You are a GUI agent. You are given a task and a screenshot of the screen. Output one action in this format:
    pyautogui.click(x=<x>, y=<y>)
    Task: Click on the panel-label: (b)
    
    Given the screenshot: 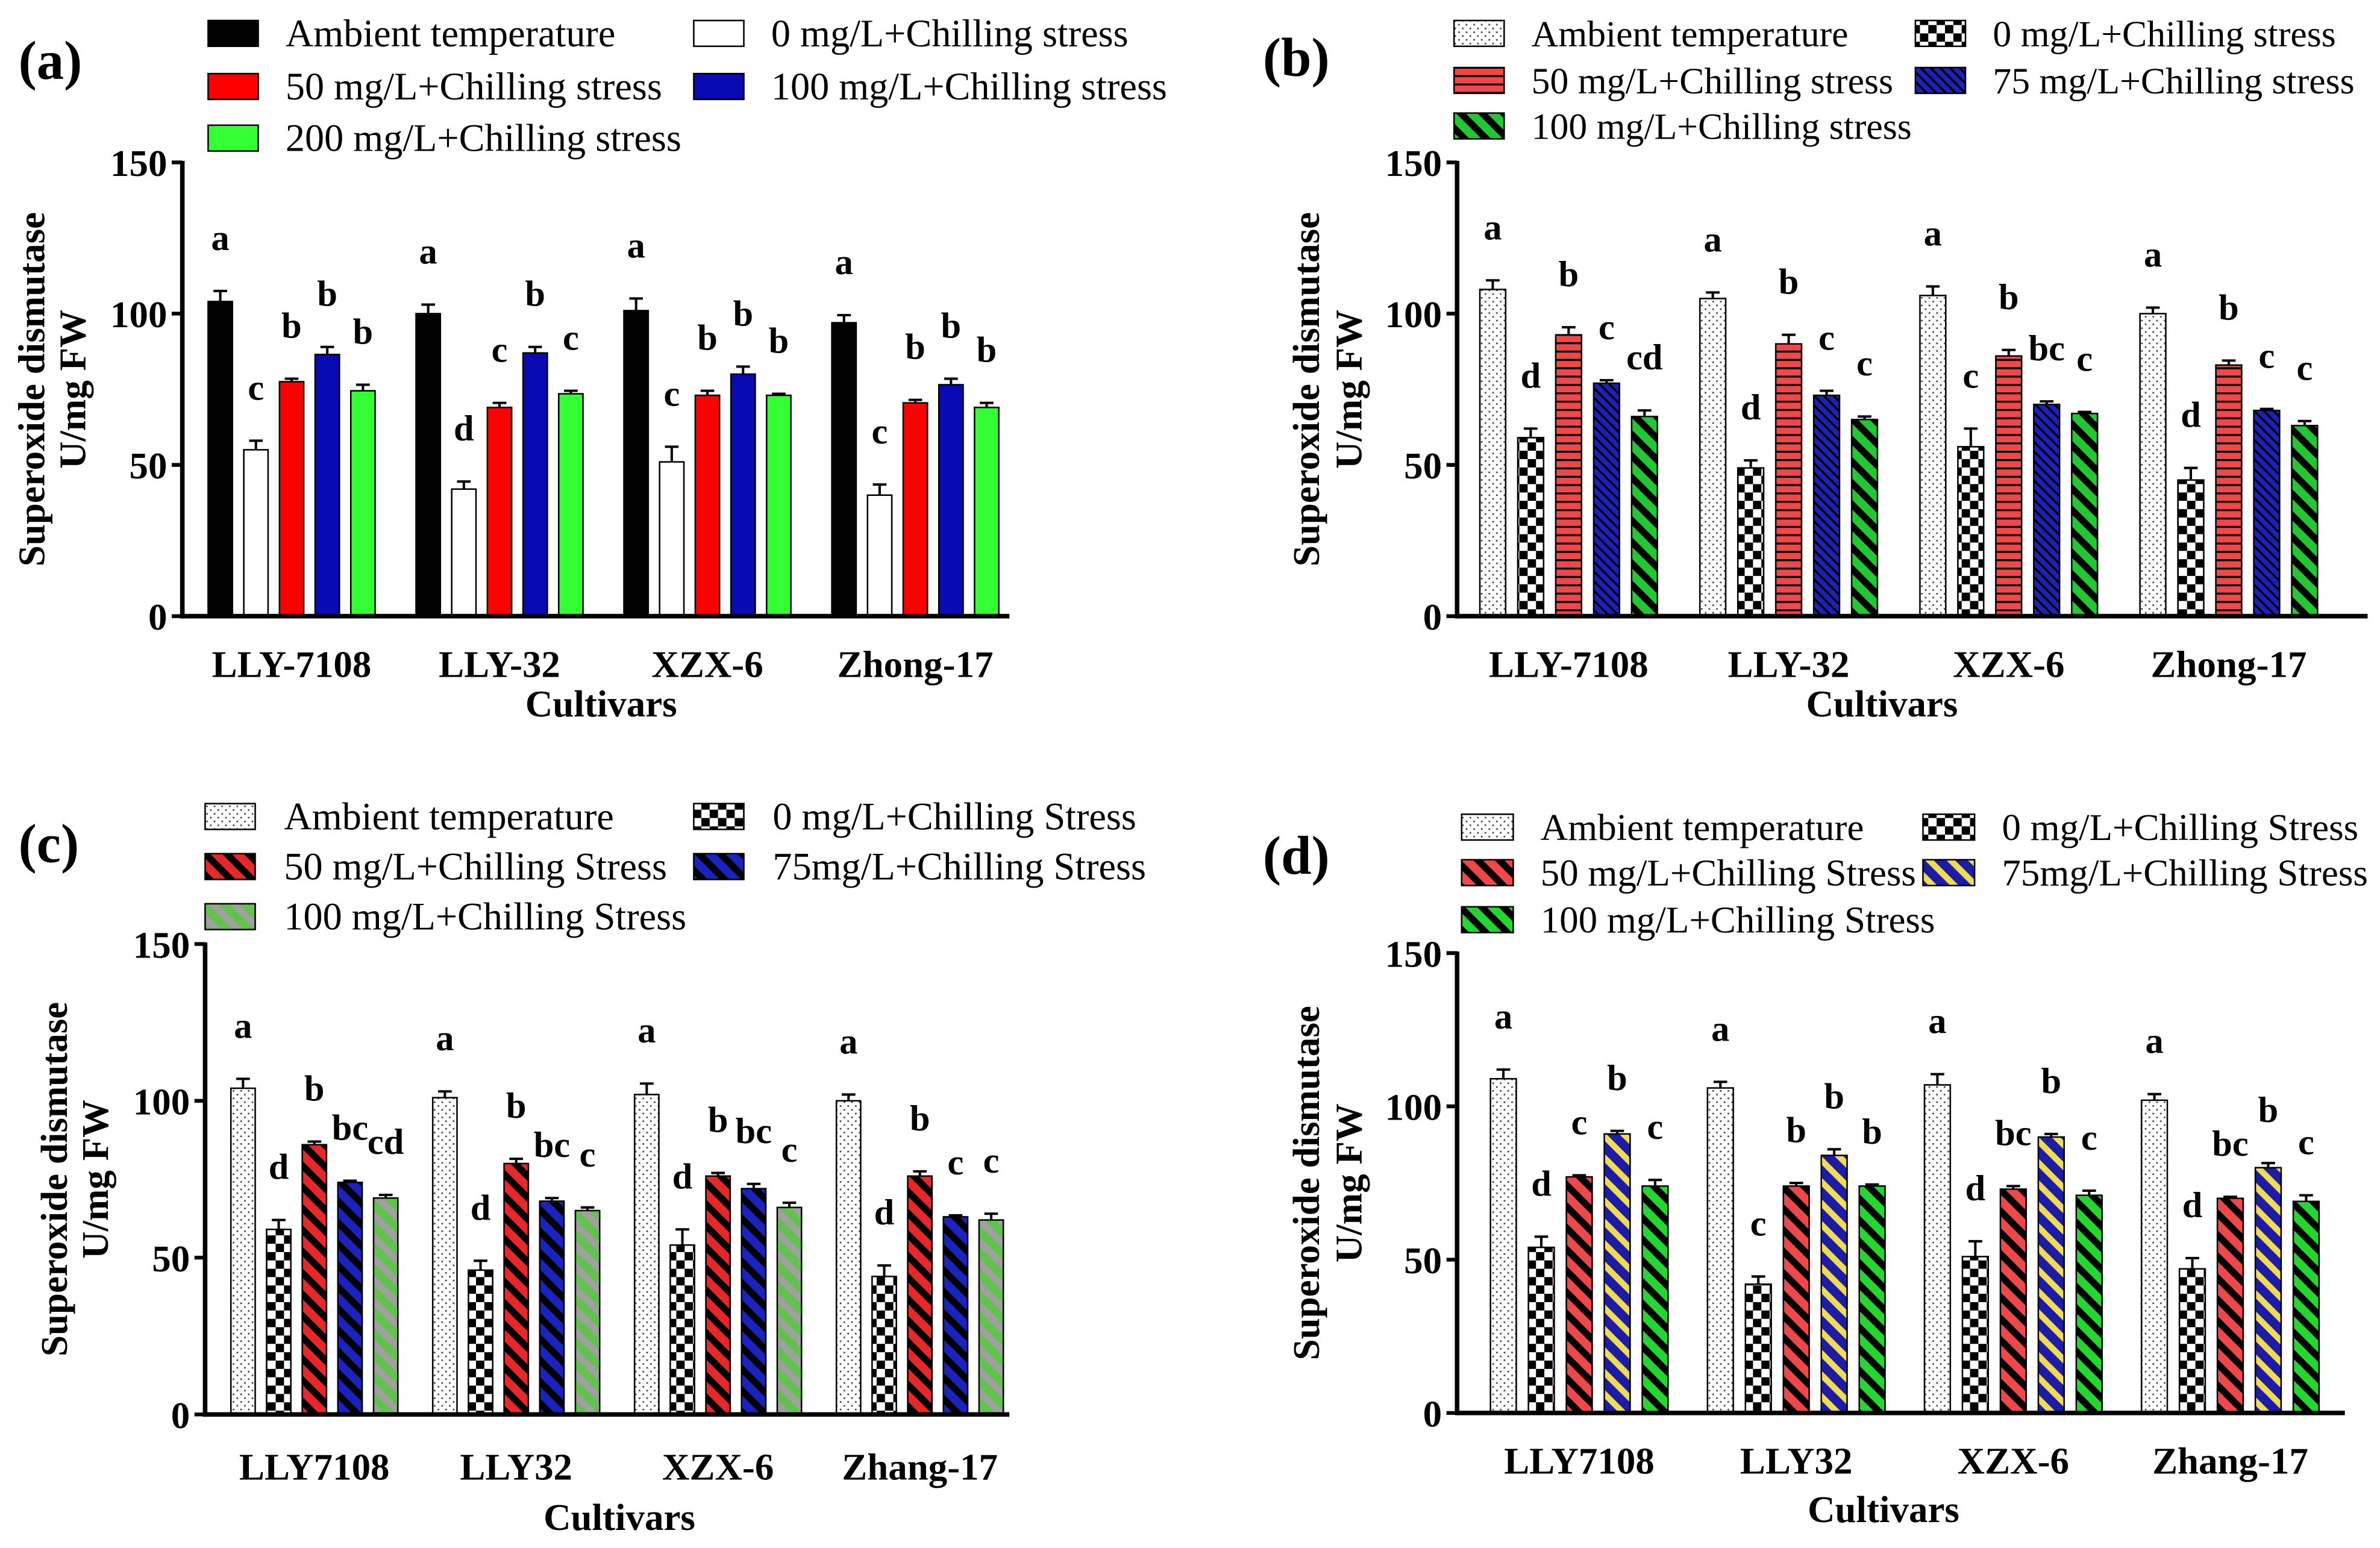 What is the action you would take?
    pyautogui.click(x=1296, y=57)
    